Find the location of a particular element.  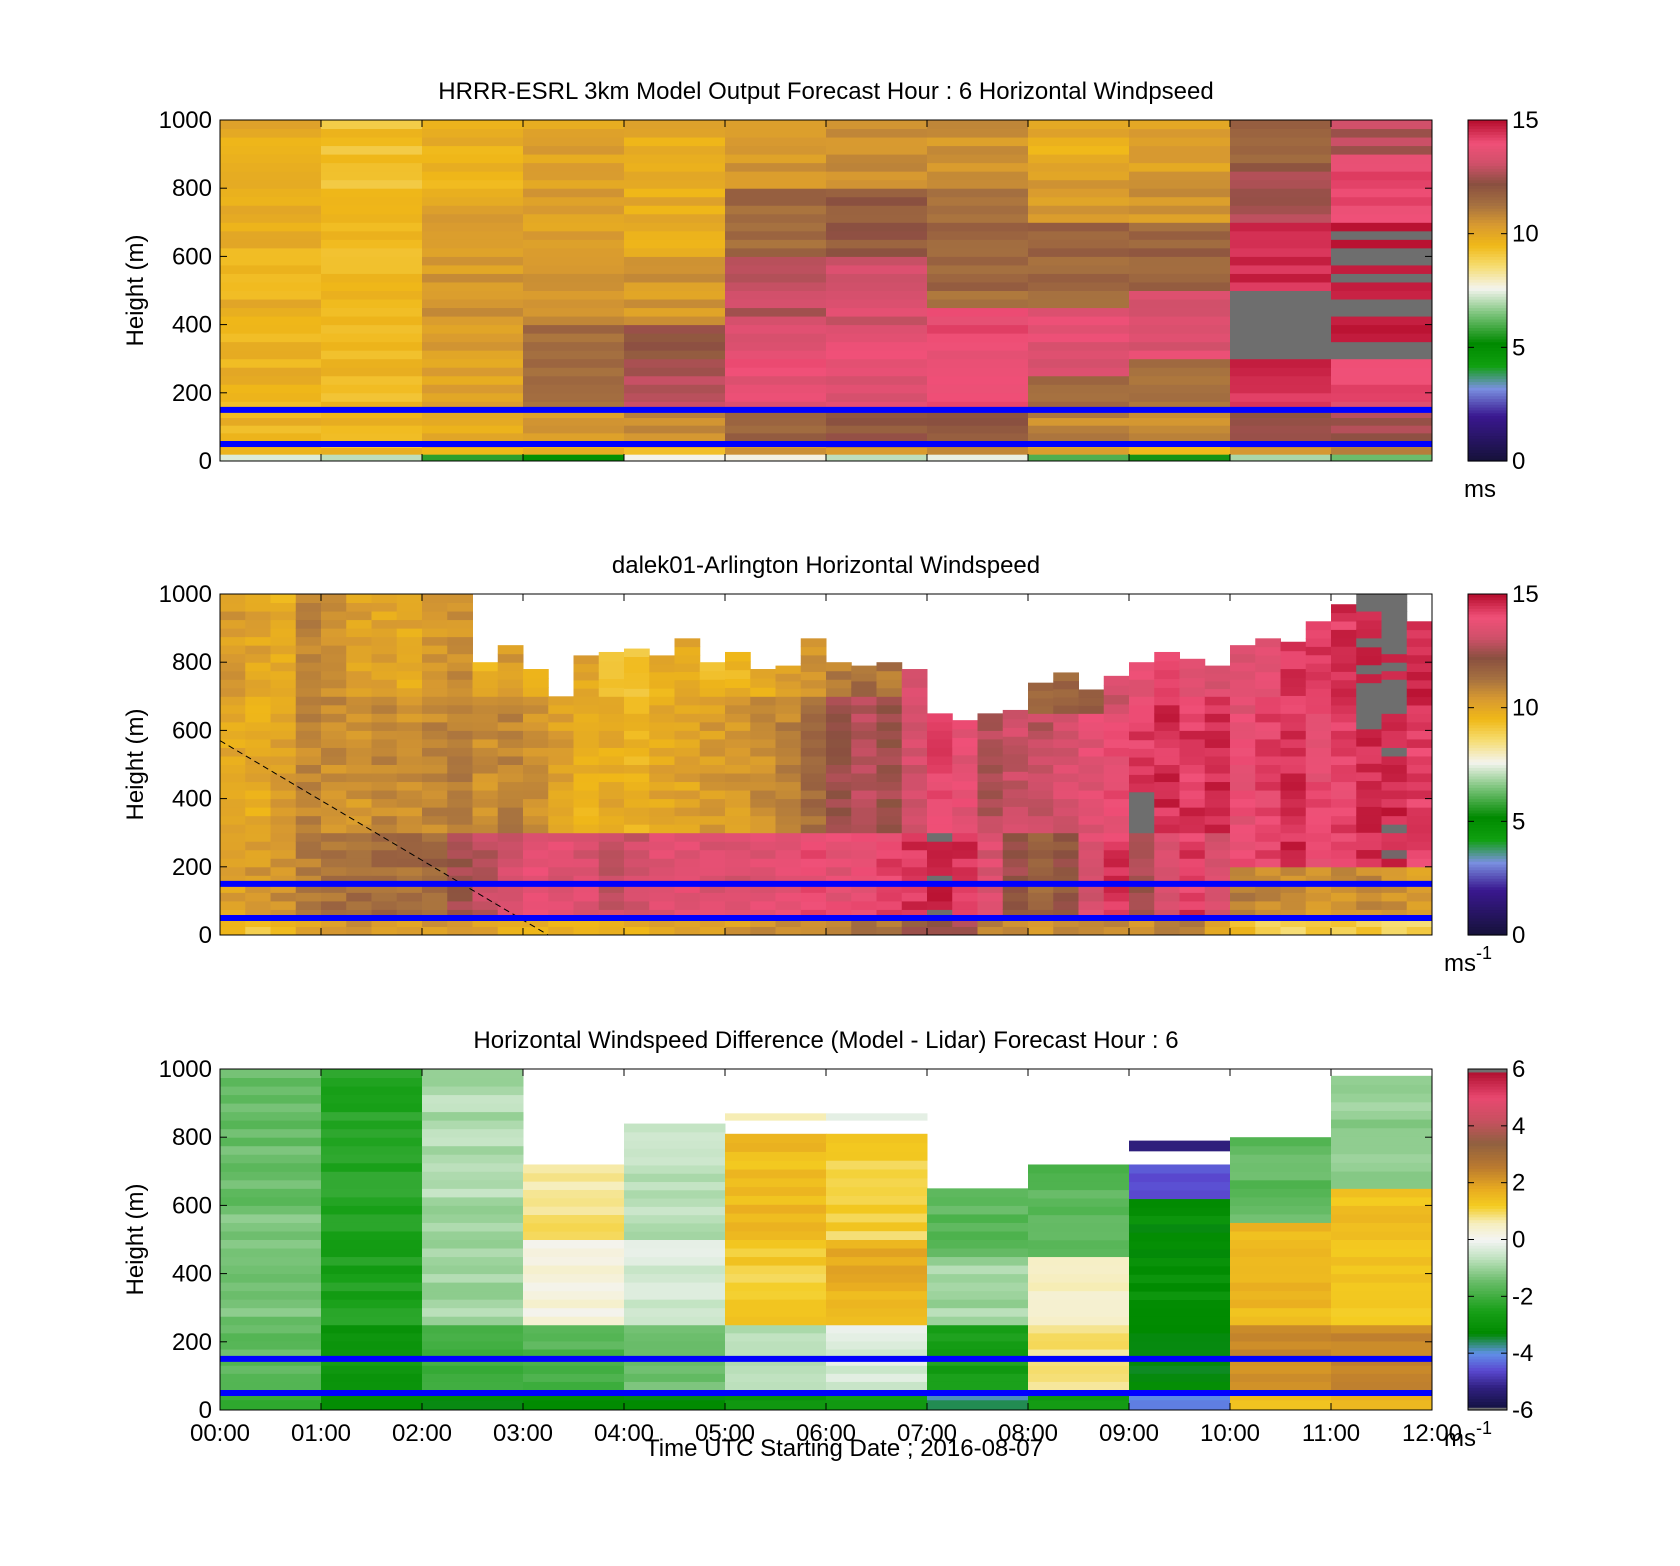

colorbar-tick-label: 0 is located at coordinates (1518, 461).